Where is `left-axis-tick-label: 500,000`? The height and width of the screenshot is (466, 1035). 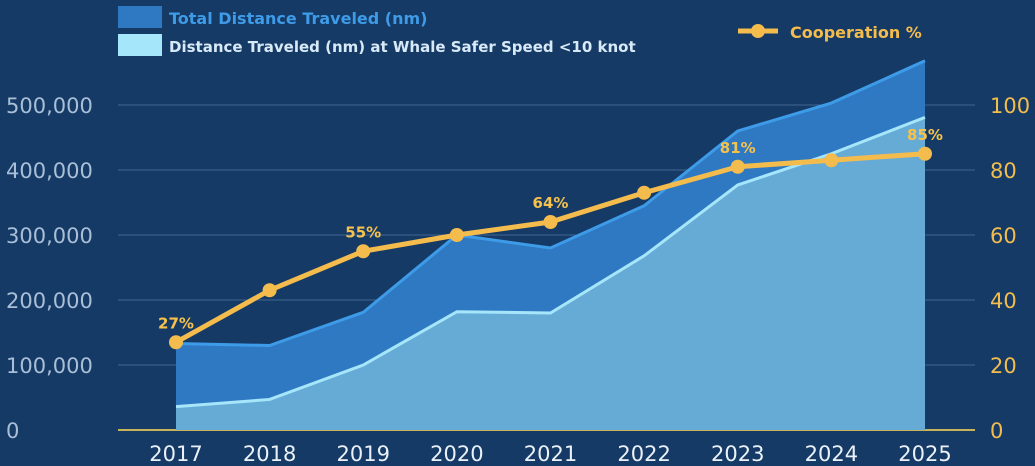
left-axis-tick-label: 500,000 is located at coordinates (49, 106).